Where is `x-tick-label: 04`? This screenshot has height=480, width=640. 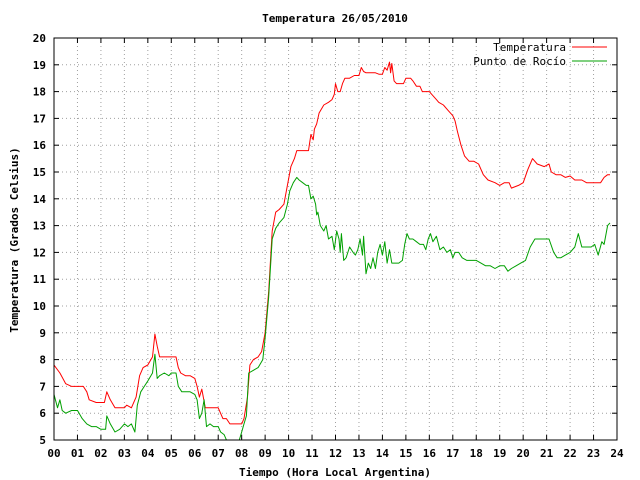
x-tick-label: 04 is located at coordinates (148, 453).